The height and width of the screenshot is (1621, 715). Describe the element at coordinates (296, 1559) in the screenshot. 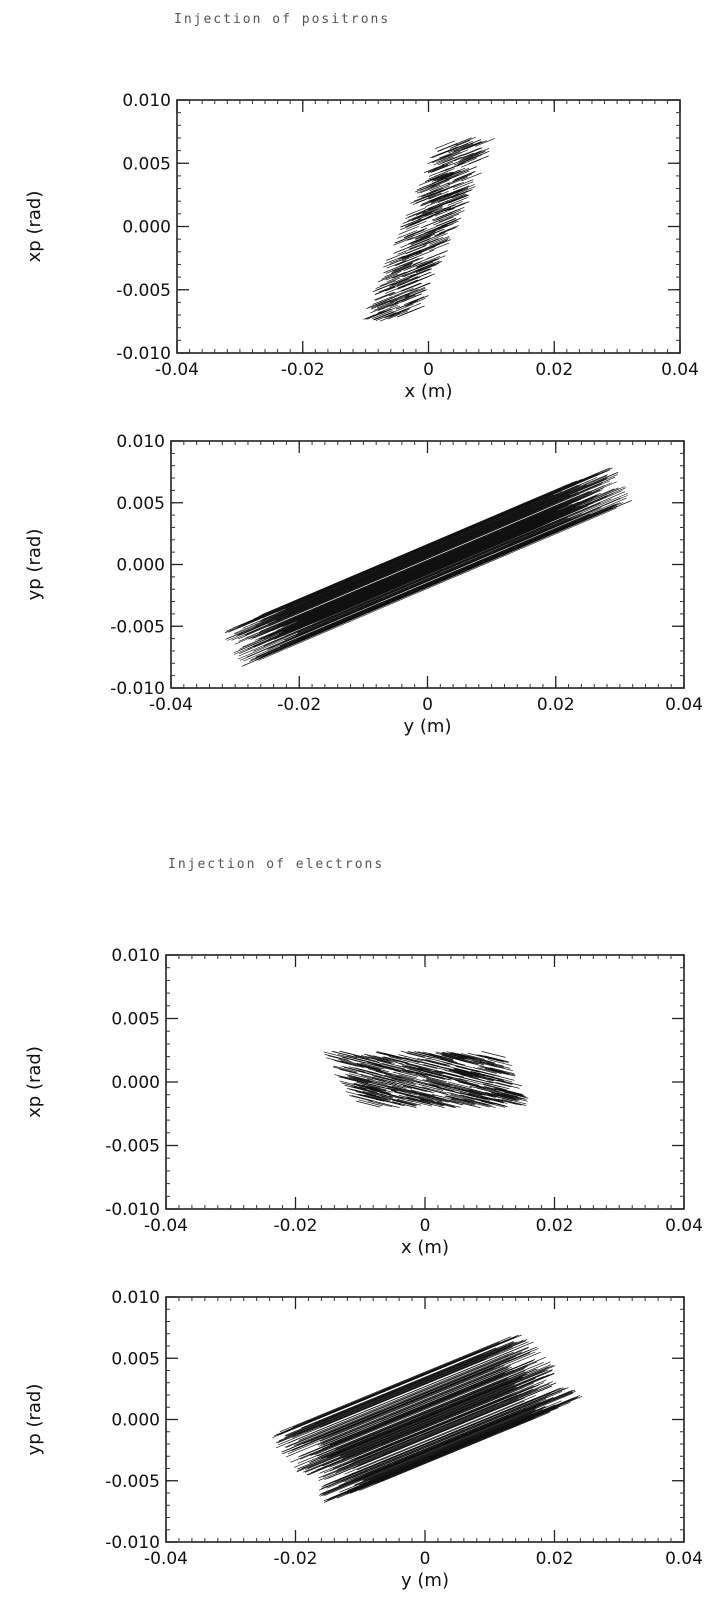

I see `x-tick-label: -0.02` at that location.